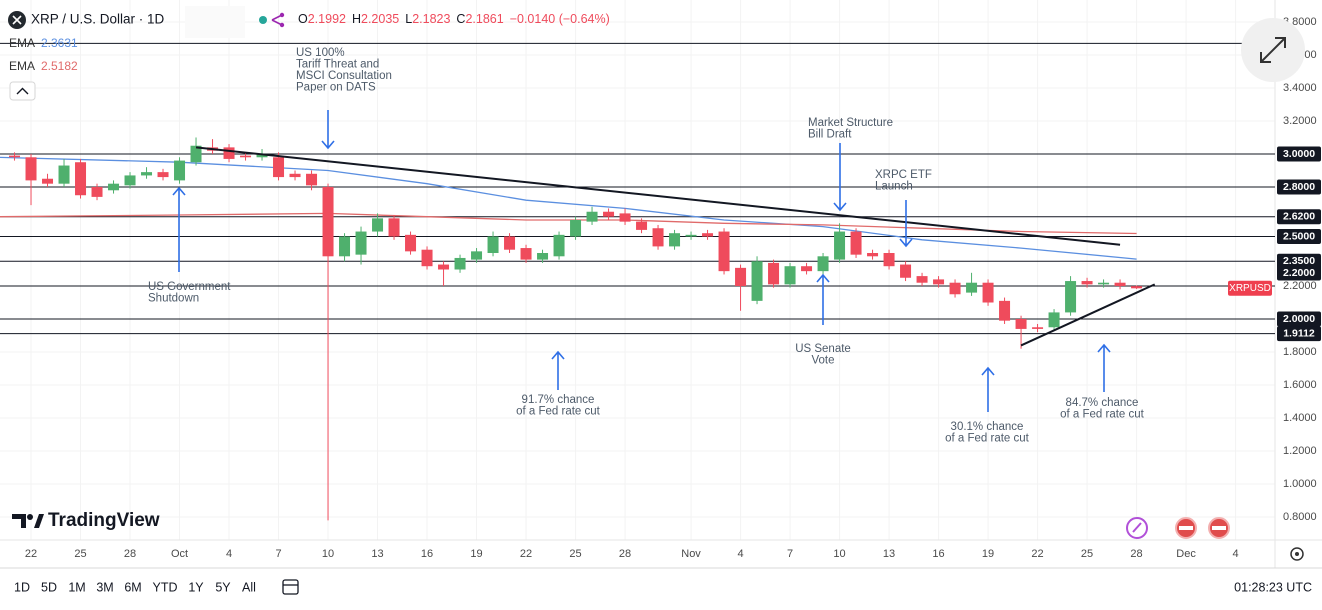  Describe the element at coordinates (658, 196) in the screenshot. I see `trendline` at that location.